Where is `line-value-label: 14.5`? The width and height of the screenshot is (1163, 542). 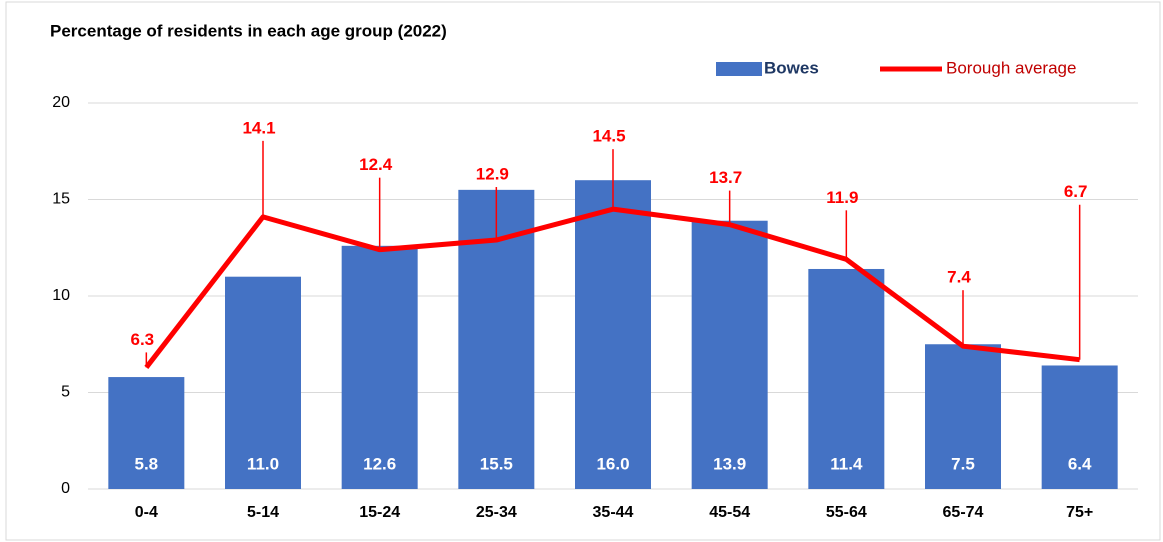 line-value-label: 14.5 is located at coordinates (608, 136).